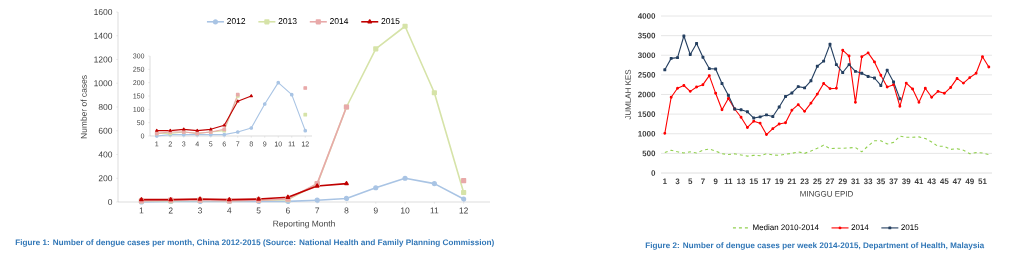 The image size is (1023, 267). Describe the element at coordinates (103, 59) in the screenshot. I see `y-tick-label: 1200` at that location.